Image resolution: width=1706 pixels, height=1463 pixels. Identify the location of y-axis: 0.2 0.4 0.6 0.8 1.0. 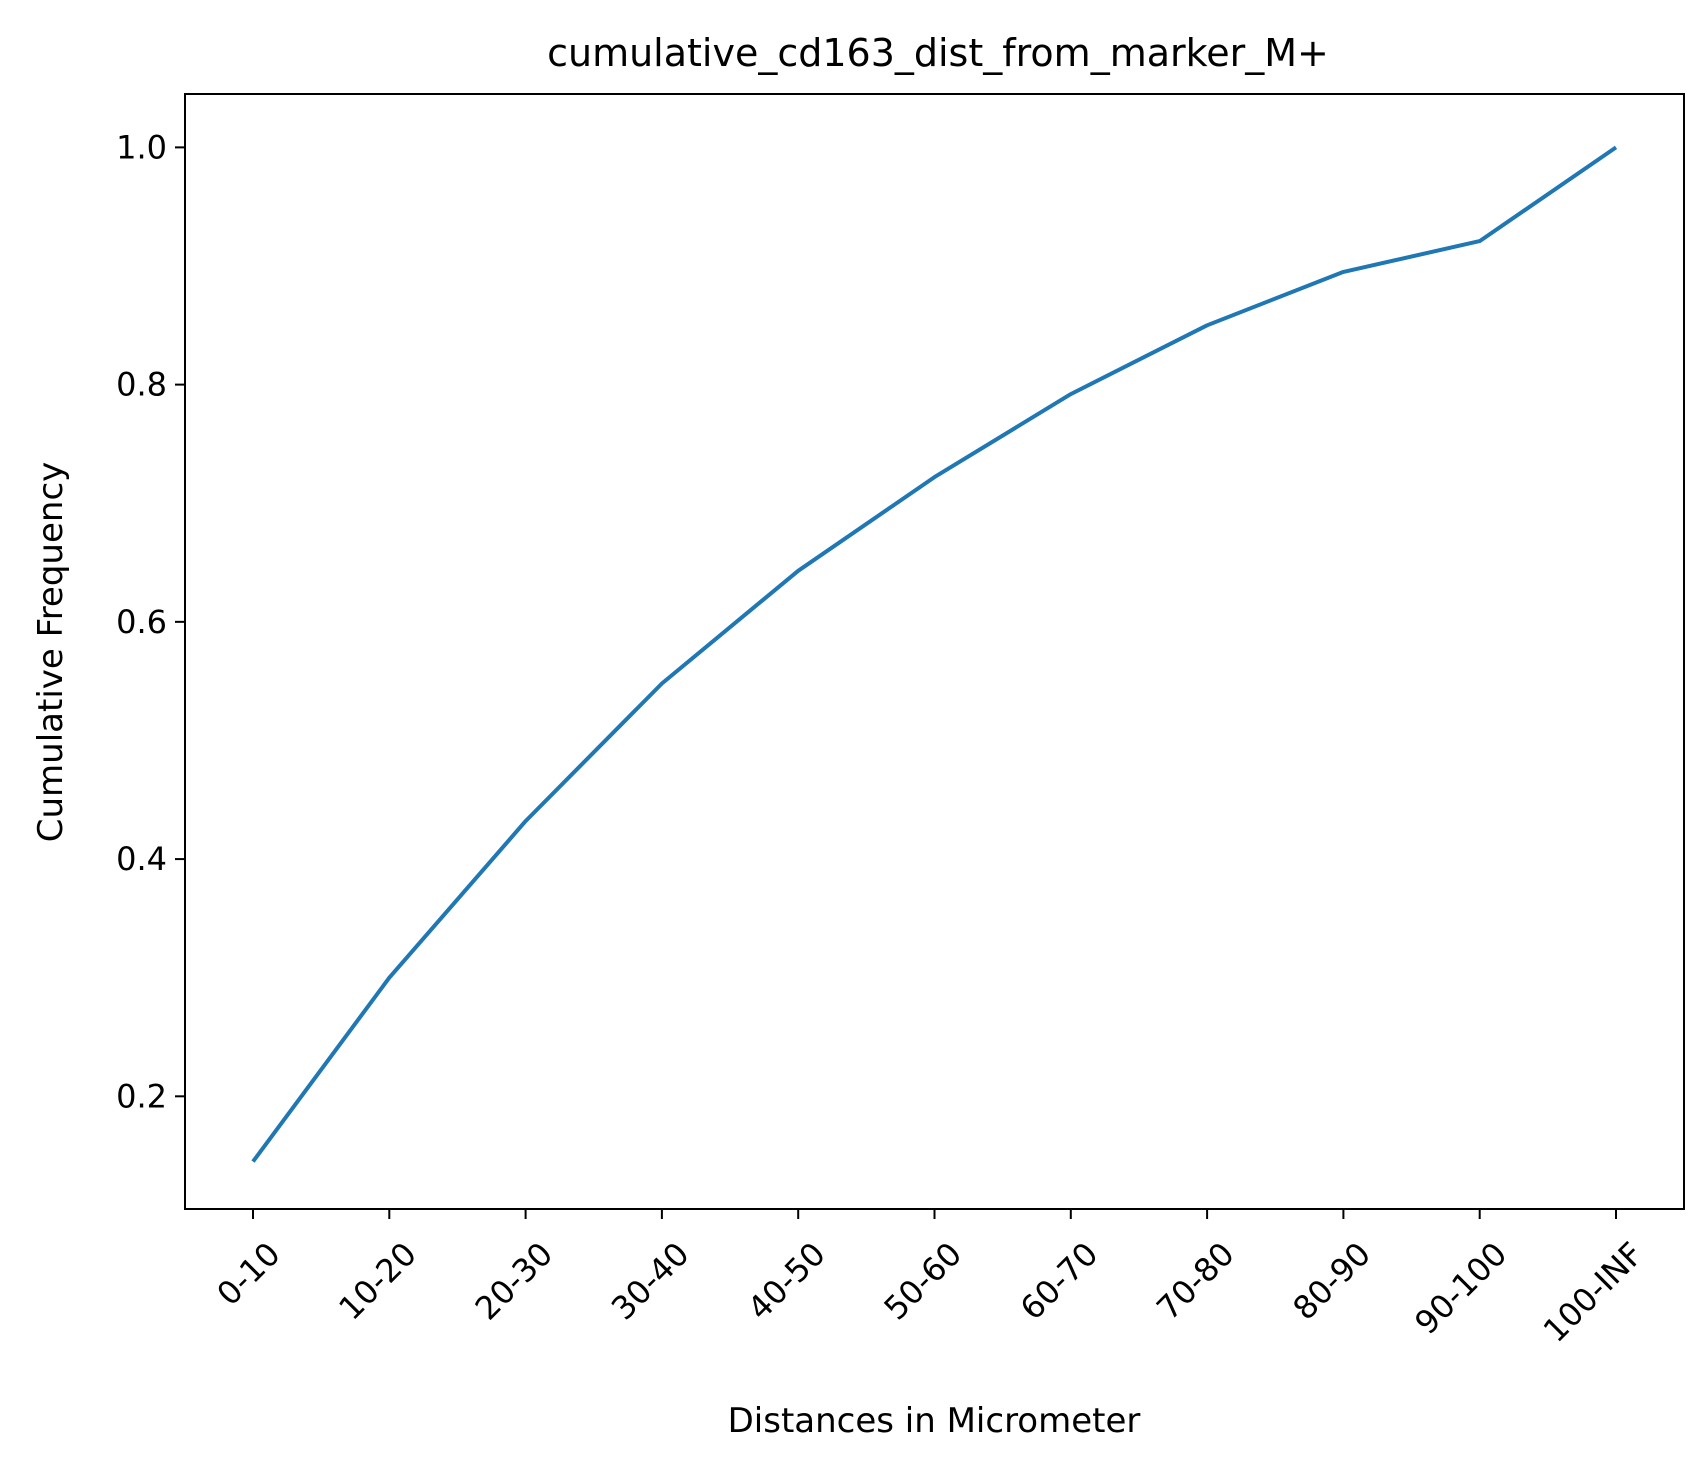
(150, 621).